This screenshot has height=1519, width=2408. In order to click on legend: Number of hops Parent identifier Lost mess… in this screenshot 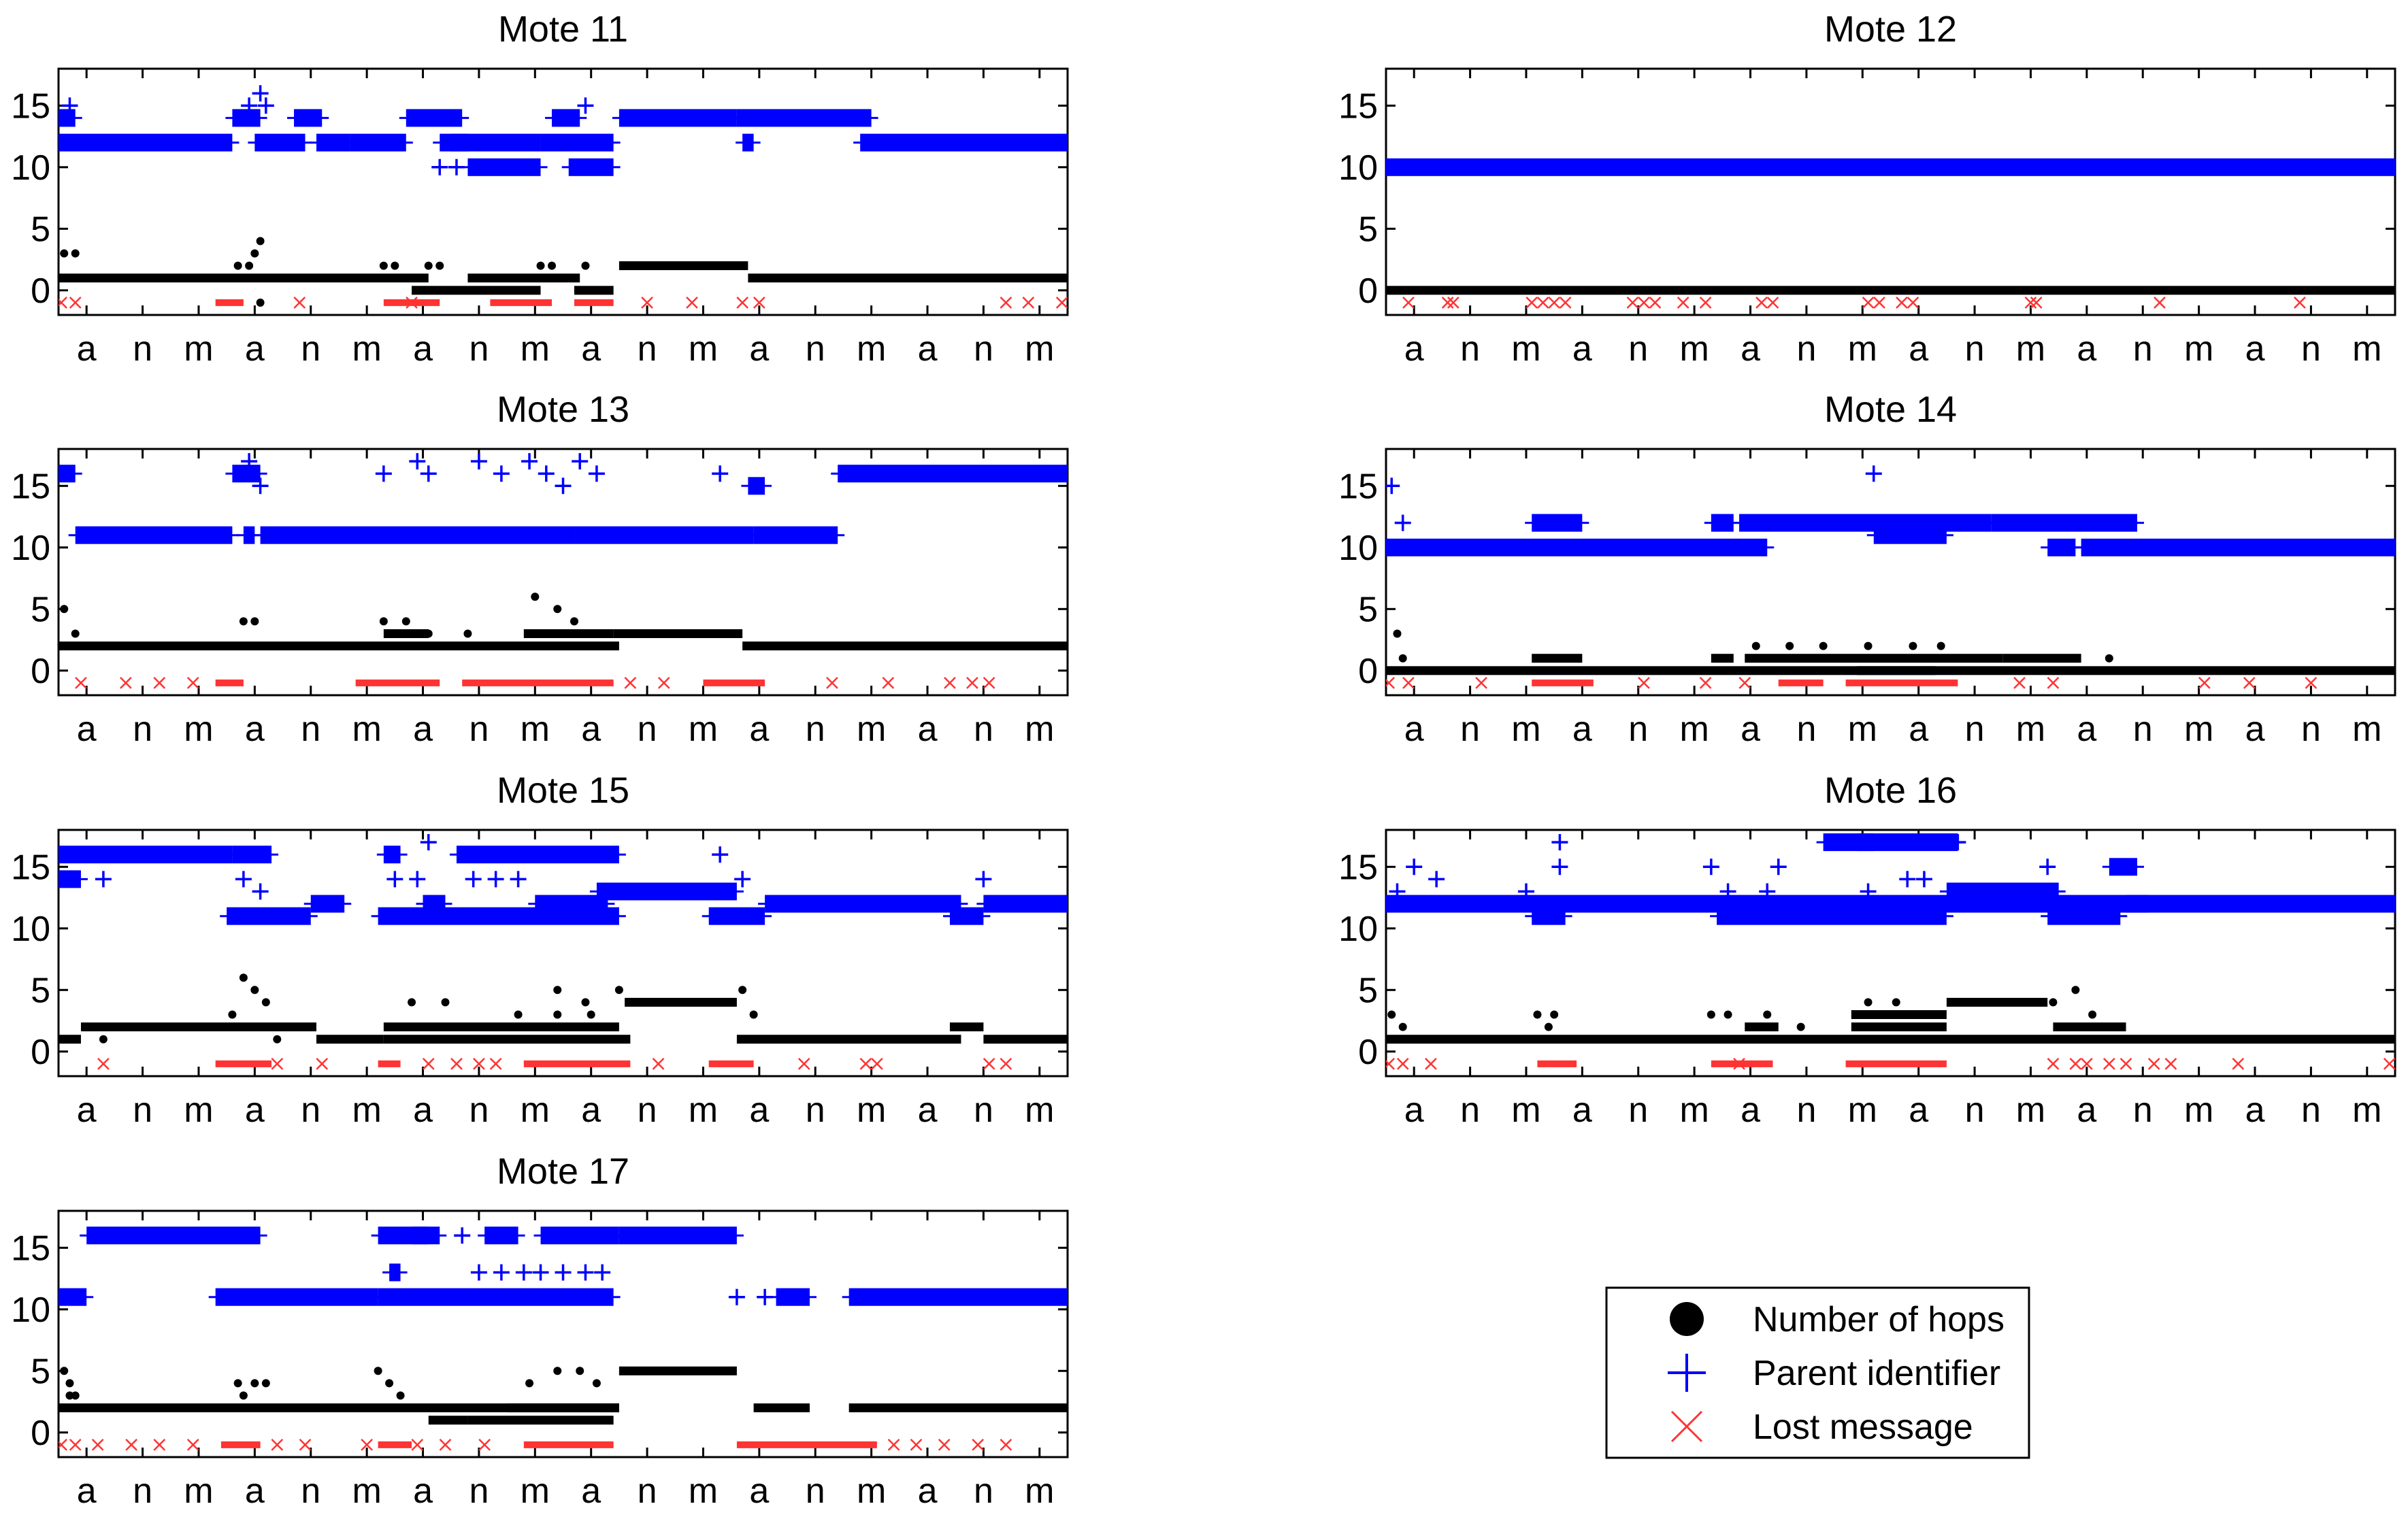, I will do `click(1817, 1372)`.